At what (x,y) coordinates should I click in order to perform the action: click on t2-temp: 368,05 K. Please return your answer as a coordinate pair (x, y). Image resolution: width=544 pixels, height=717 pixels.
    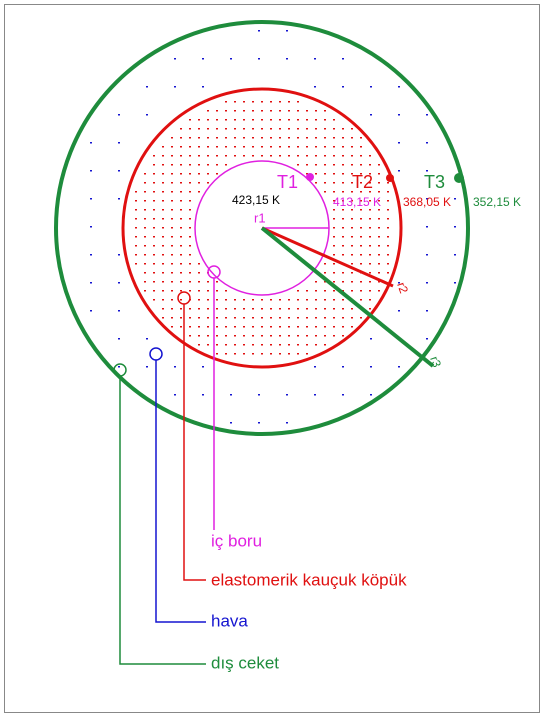
    Looking at the image, I should click on (427, 202).